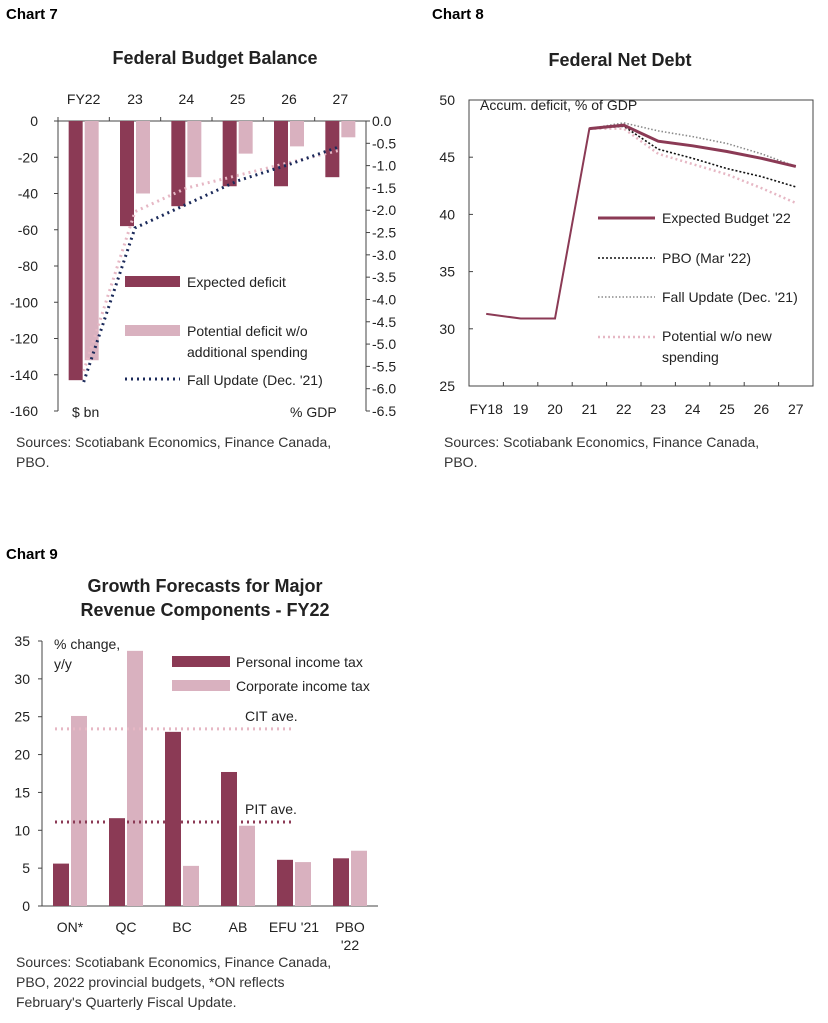  I want to click on chart8-legend-pbo: PBO (Mar '22), so click(706, 258).